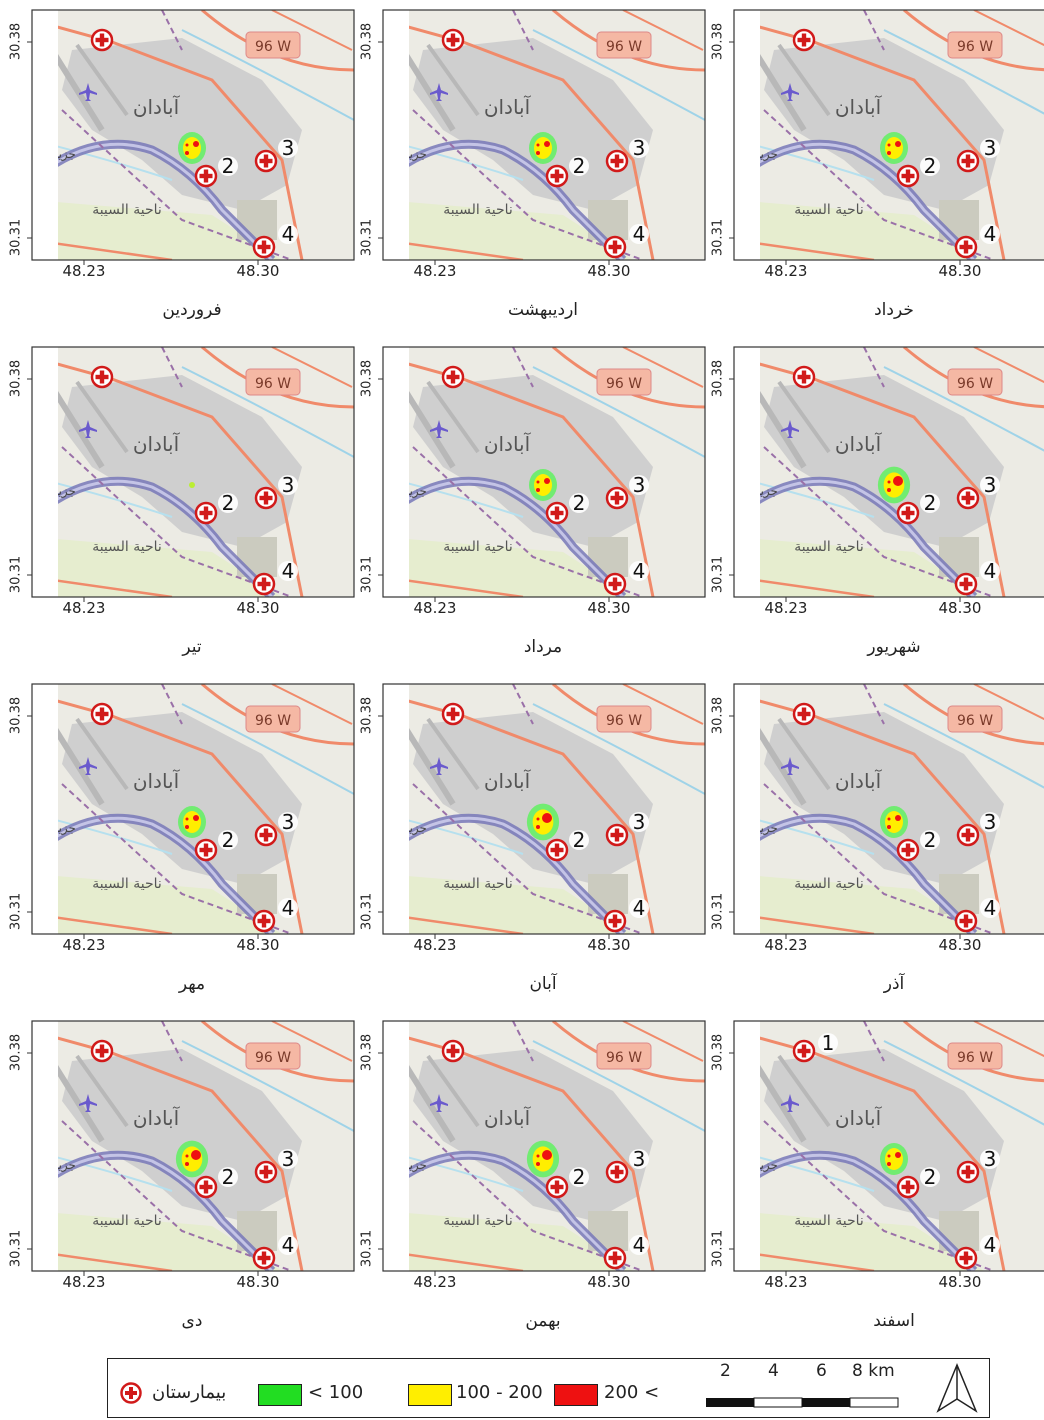 The height and width of the screenshot is (1420, 1044). What do you see at coordinates (873, 1371) in the screenshot?
I see `scale-label-8km: 8 km` at bounding box center [873, 1371].